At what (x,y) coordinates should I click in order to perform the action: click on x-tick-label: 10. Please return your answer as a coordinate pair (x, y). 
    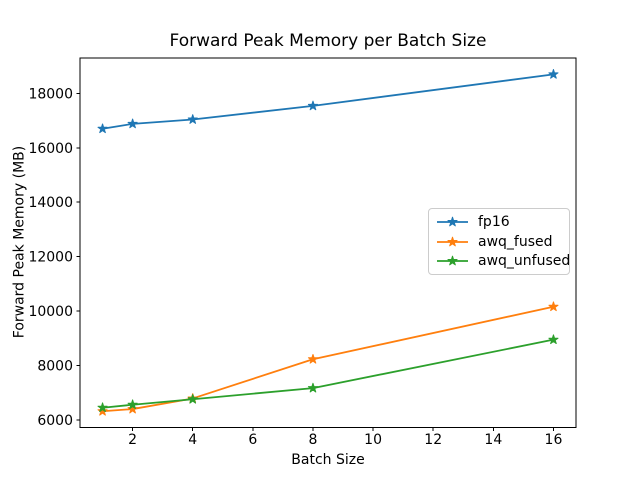
    Looking at the image, I should click on (373, 440).